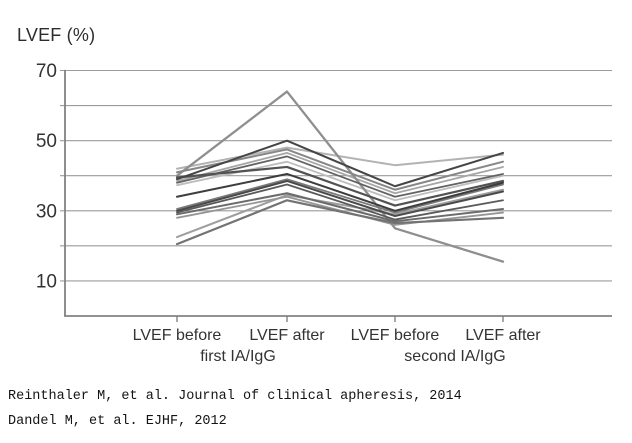 This screenshot has width=632, height=443. What do you see at coordinates (238, 356) in the screenshot?
I see `x-group-label: first IA/IgG` at bounding box center [238, 356].